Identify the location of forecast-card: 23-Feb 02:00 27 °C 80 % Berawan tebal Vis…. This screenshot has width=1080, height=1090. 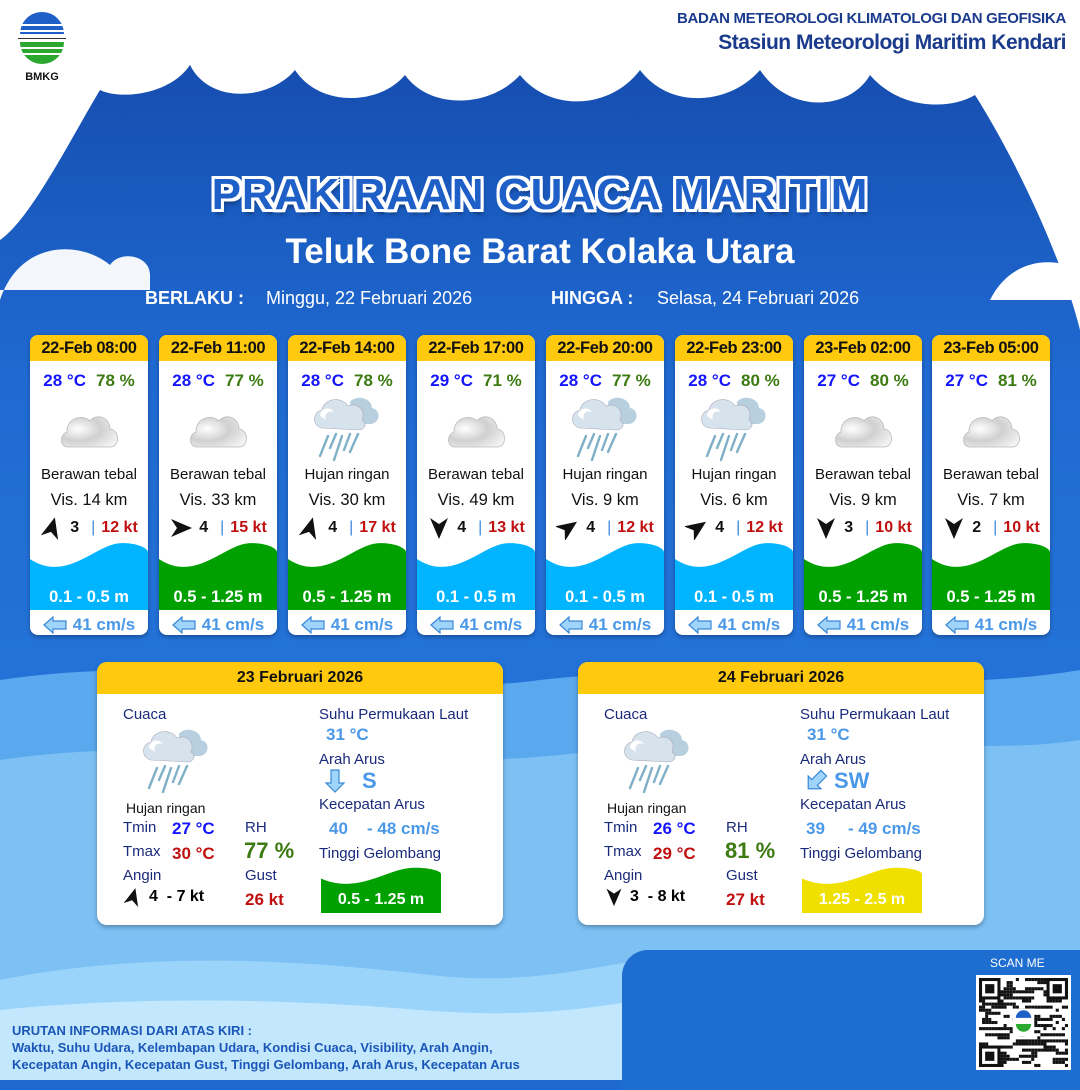
(863, 485).